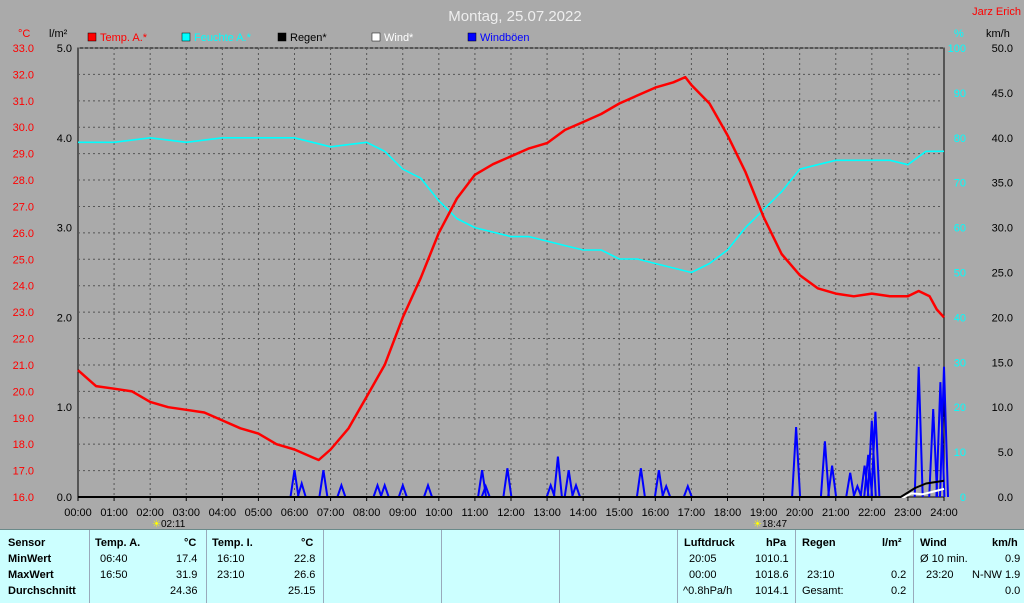 The width and height of the screenshot is (1024, 603). What do you see at coordinates (772, 575) in the screenshot?
I see `pressure-max-value: 1018.6` at bounding box center [772, 575].